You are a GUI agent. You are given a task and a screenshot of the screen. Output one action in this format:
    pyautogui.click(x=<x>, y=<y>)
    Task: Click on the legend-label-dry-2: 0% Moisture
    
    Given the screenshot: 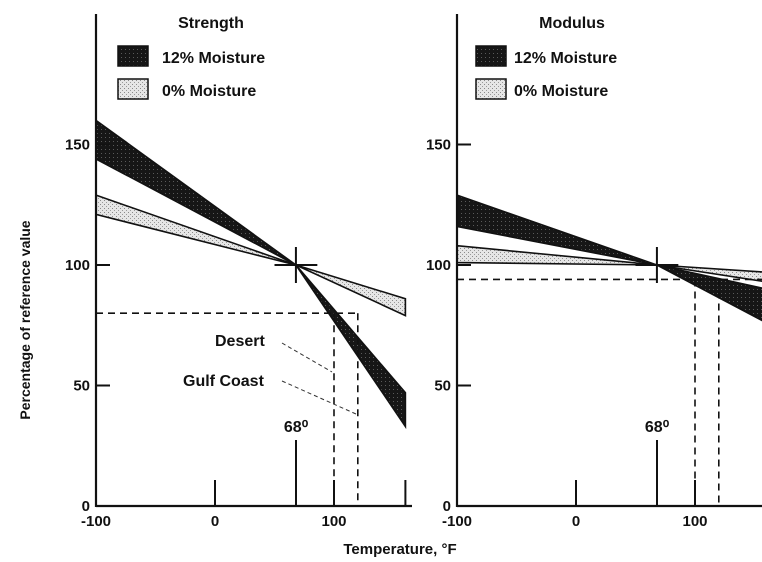 What is the action you would take?
    pyautogui.click(x=561, y=91)
    